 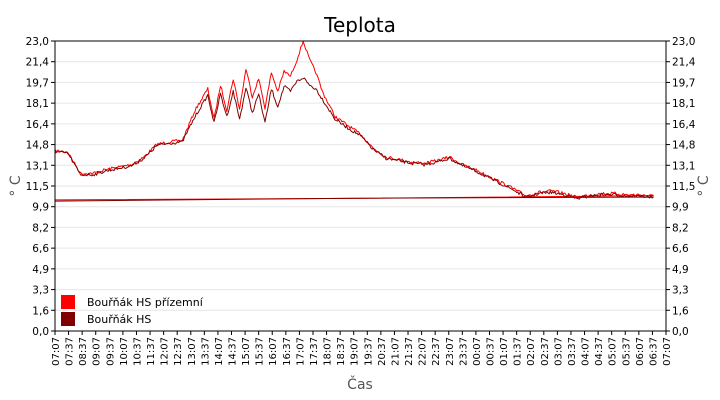 I want to click on x-tick-label: 02:07, so click(x=531, y=351).